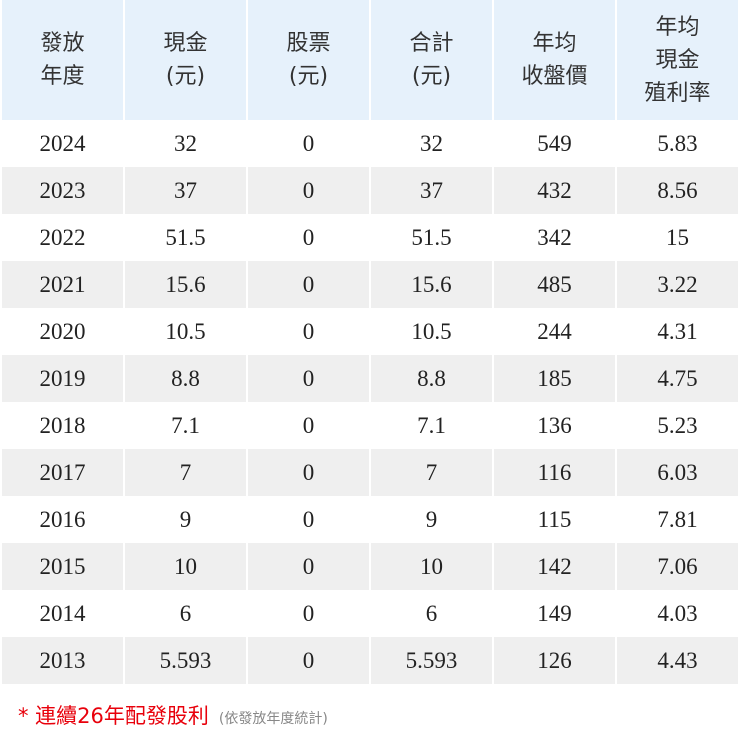 This screenshot has width=740, height=735. Describe the element at coordinates (62, 425) in the screenshot. I see `table-cell: 2018` at that location.